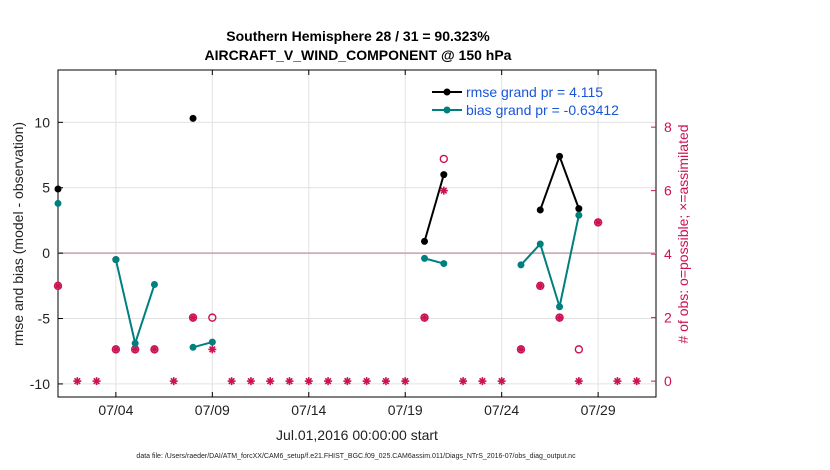 This screenshot has height=470, width=830. What do you see at coordinates (542, 110) in the screenshot?
I see `legend-bias-label: bias grand pr = -0.63412` at bounding box center [542, 110].